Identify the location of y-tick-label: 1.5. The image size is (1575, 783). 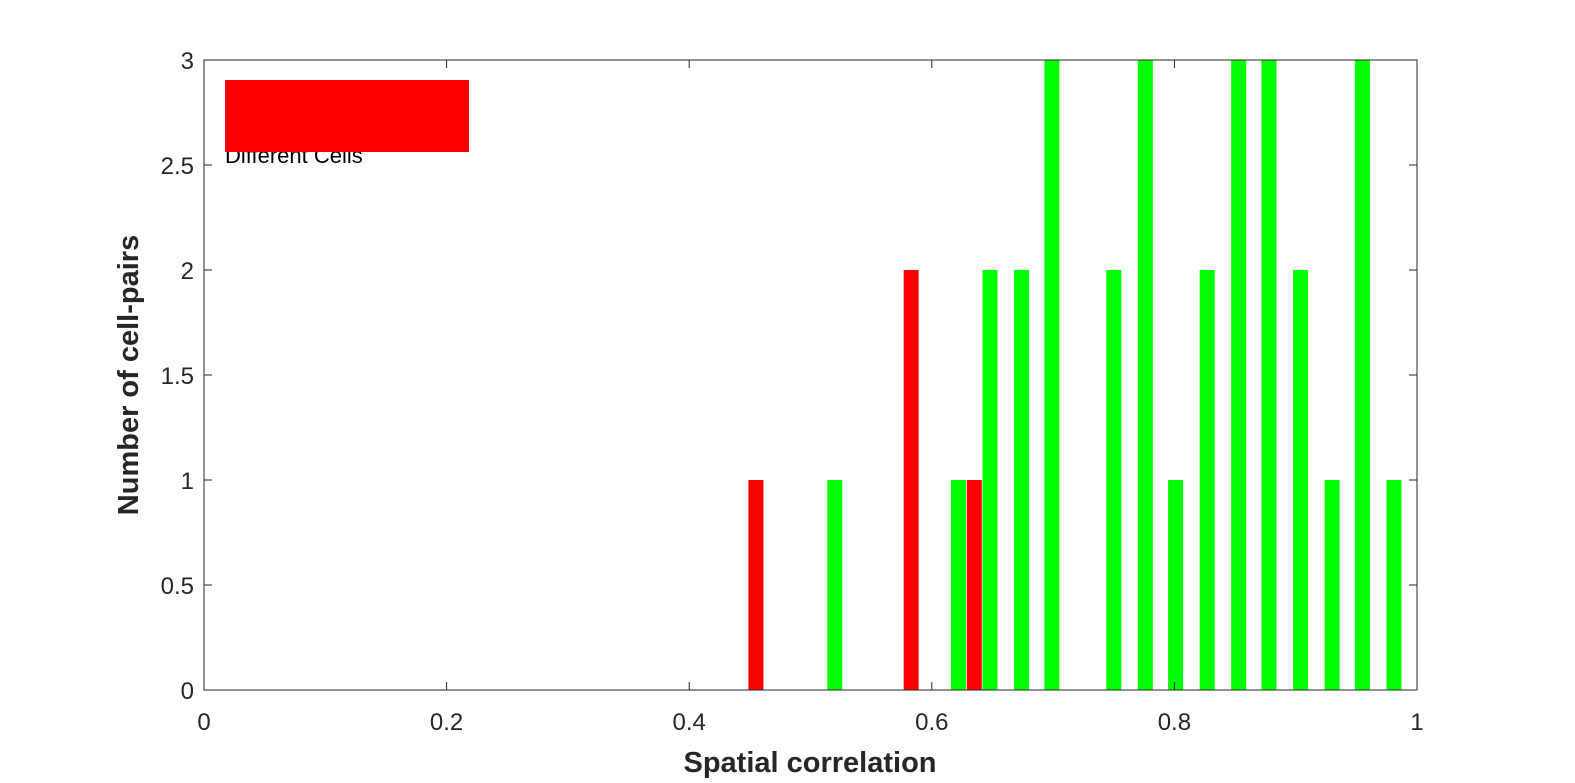
(177, 376).